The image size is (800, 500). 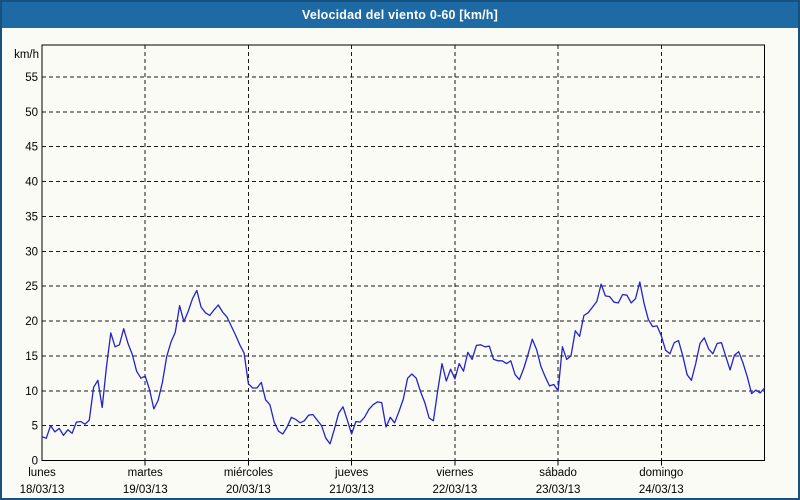 What do you see at coordinates (31, 357) in the screenshot?
I see `y-axis-tick-label: 15` at bounding box center [31, 357].